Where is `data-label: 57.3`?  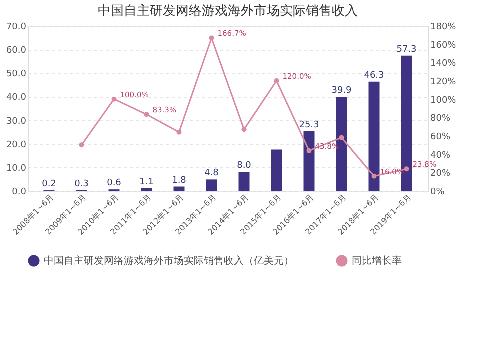 data-label: 57.3 is located at coordinates (406, 49).